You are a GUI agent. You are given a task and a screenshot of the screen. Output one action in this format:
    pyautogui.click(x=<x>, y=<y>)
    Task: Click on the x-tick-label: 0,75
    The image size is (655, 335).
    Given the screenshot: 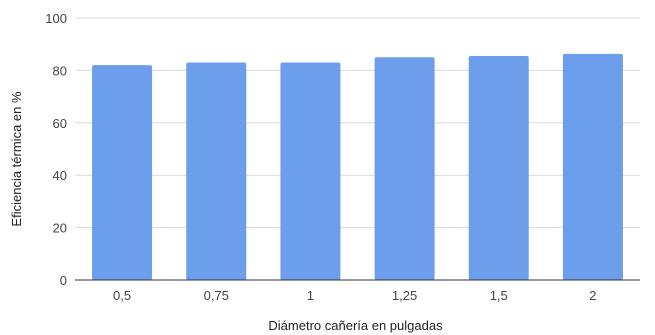 What is the action you would take?
    pyautogui.click(x=216, y=295)
    